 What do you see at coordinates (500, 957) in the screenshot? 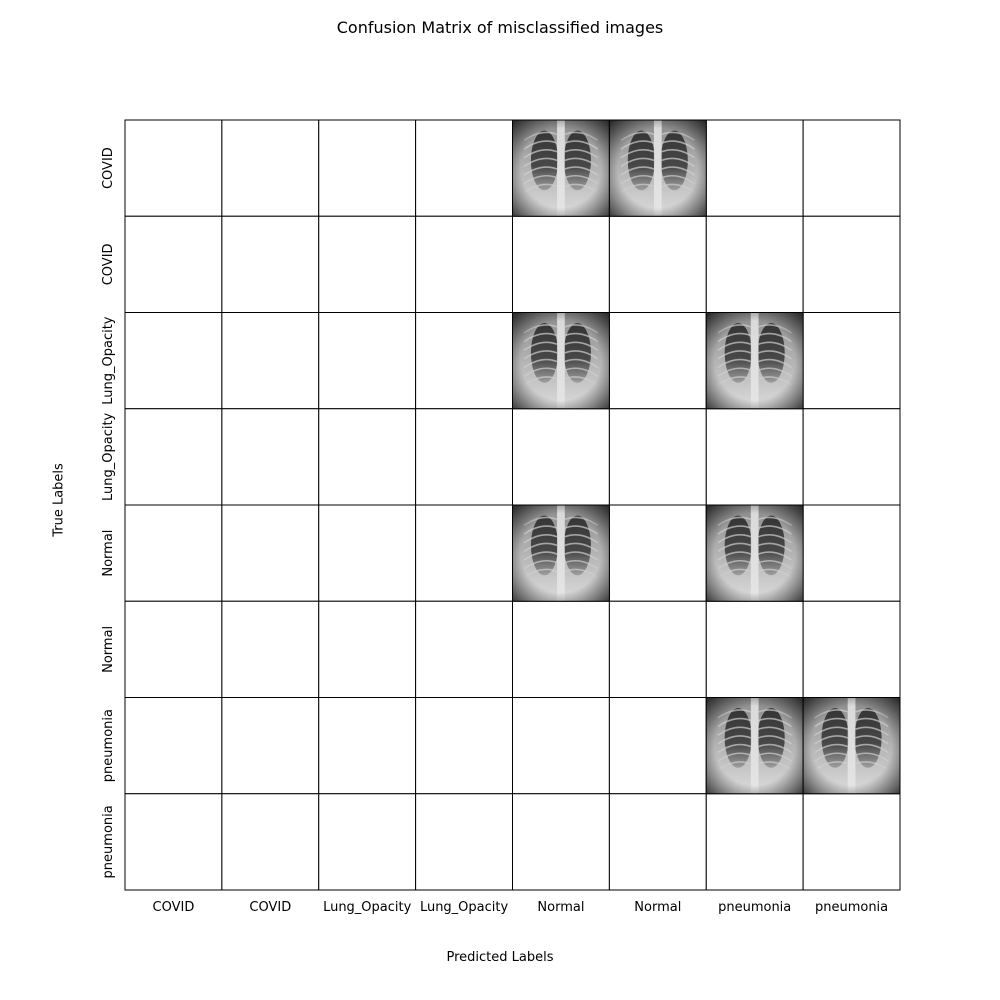
I see `x-axis-label: Predicted Labels` at bounding box center [500, 957].